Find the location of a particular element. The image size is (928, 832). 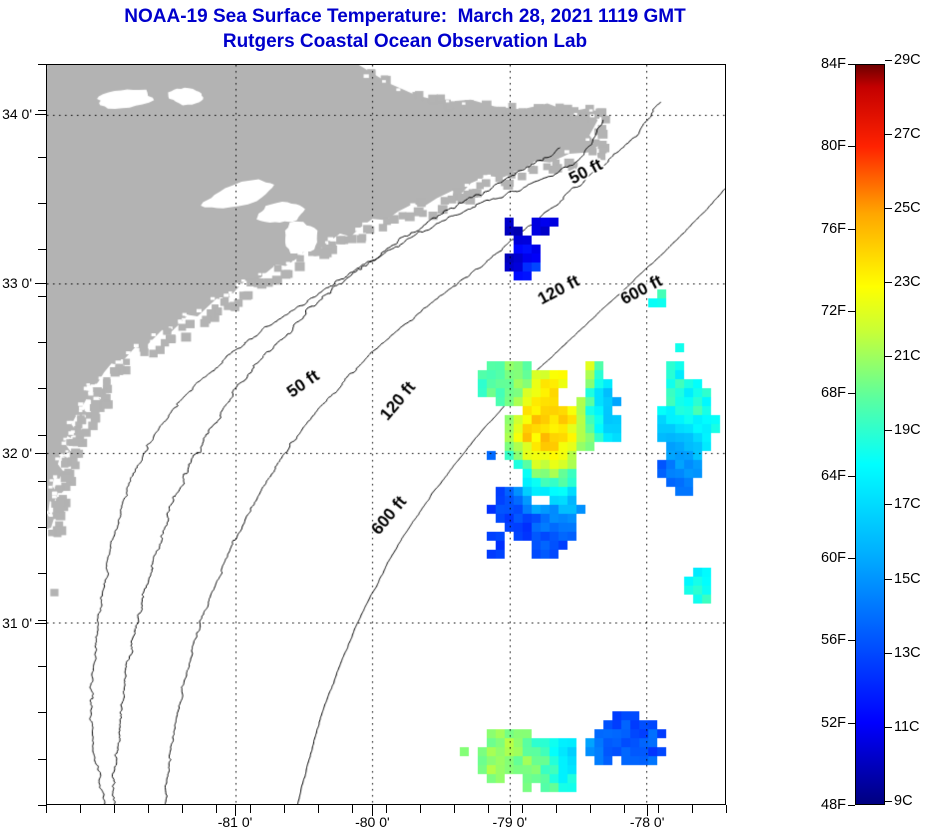

colorbar-label-fahrenheit: 60F is located at coordinates (833, 558).